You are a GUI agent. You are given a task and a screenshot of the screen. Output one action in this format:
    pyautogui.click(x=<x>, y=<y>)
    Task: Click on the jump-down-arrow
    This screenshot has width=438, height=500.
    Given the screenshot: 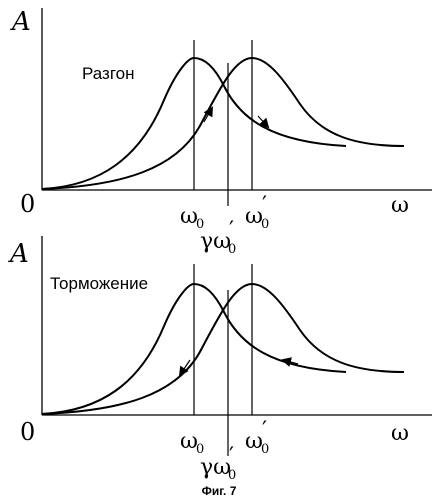 What is the action you would take?
    pyautogui.click(x=263, y=122)
    